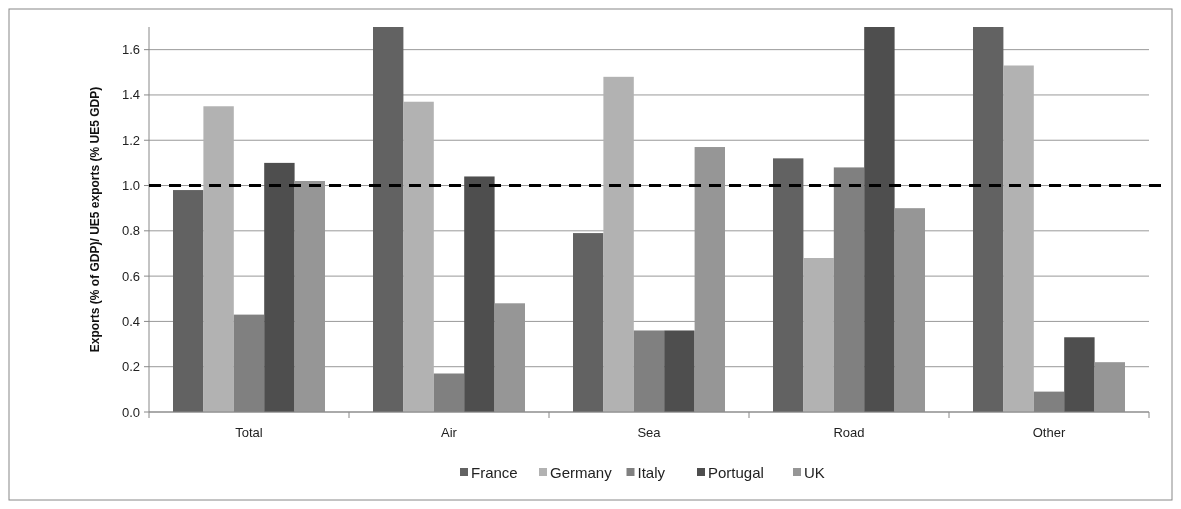 Image resolution: width=1181 pixels, height=509 pixels. Describe the element at coordinates (814, 473) in the screenshot. I see `legend-label: UK` at that location.